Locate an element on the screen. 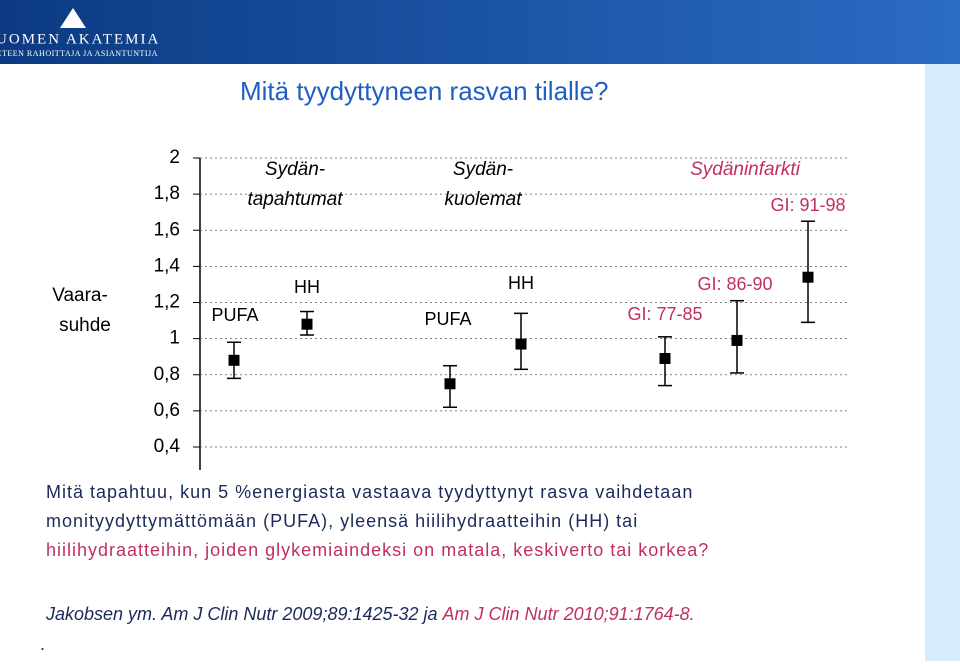  y-tick-label: 1,6 is located at coordinates (167, 229).